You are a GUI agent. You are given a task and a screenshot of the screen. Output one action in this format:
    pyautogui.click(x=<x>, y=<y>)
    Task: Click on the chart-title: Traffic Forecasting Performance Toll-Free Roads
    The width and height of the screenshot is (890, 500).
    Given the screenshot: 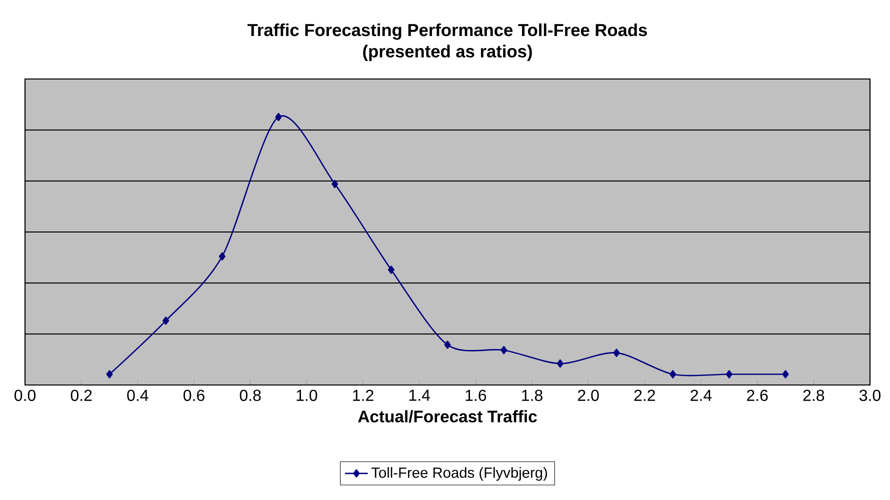 What is the action you would take?
    pyautogui.click(x=447, y=31)
    